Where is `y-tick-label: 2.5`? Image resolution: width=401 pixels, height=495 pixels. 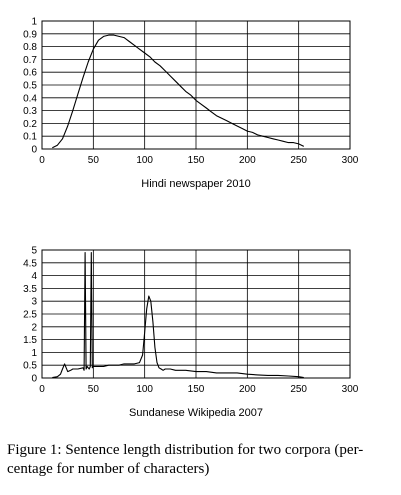
y-tick-label: 2.5 is located at coordinates (30, 315).